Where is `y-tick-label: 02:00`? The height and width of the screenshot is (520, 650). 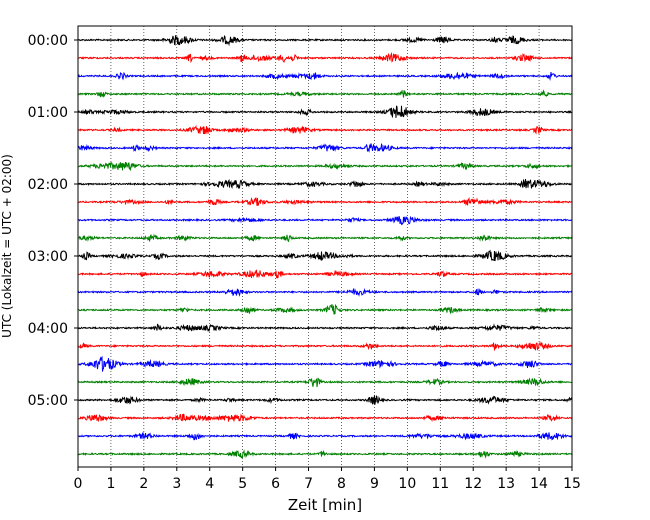
y-tick-label: 02:00 is located at coordinates (48, 185).